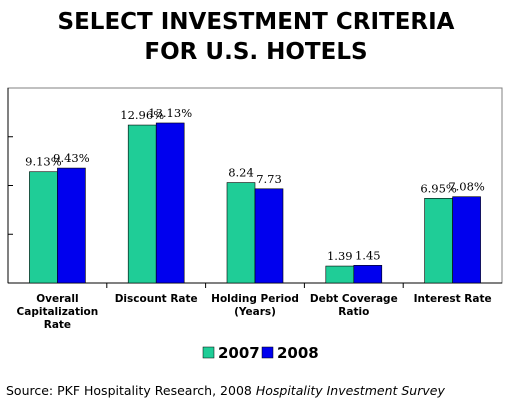 This screenshot has width=513, height=408. What do you see at coordinates (354, 299) in the screenshot?
I see `category-label-3-0: Debt Coverage` at bounding box center [354, 299].